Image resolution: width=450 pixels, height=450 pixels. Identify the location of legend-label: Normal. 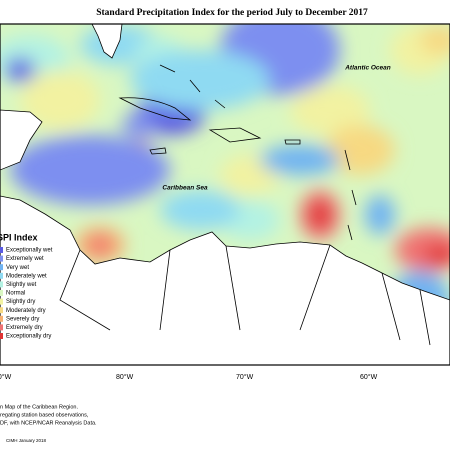
(15, 294).